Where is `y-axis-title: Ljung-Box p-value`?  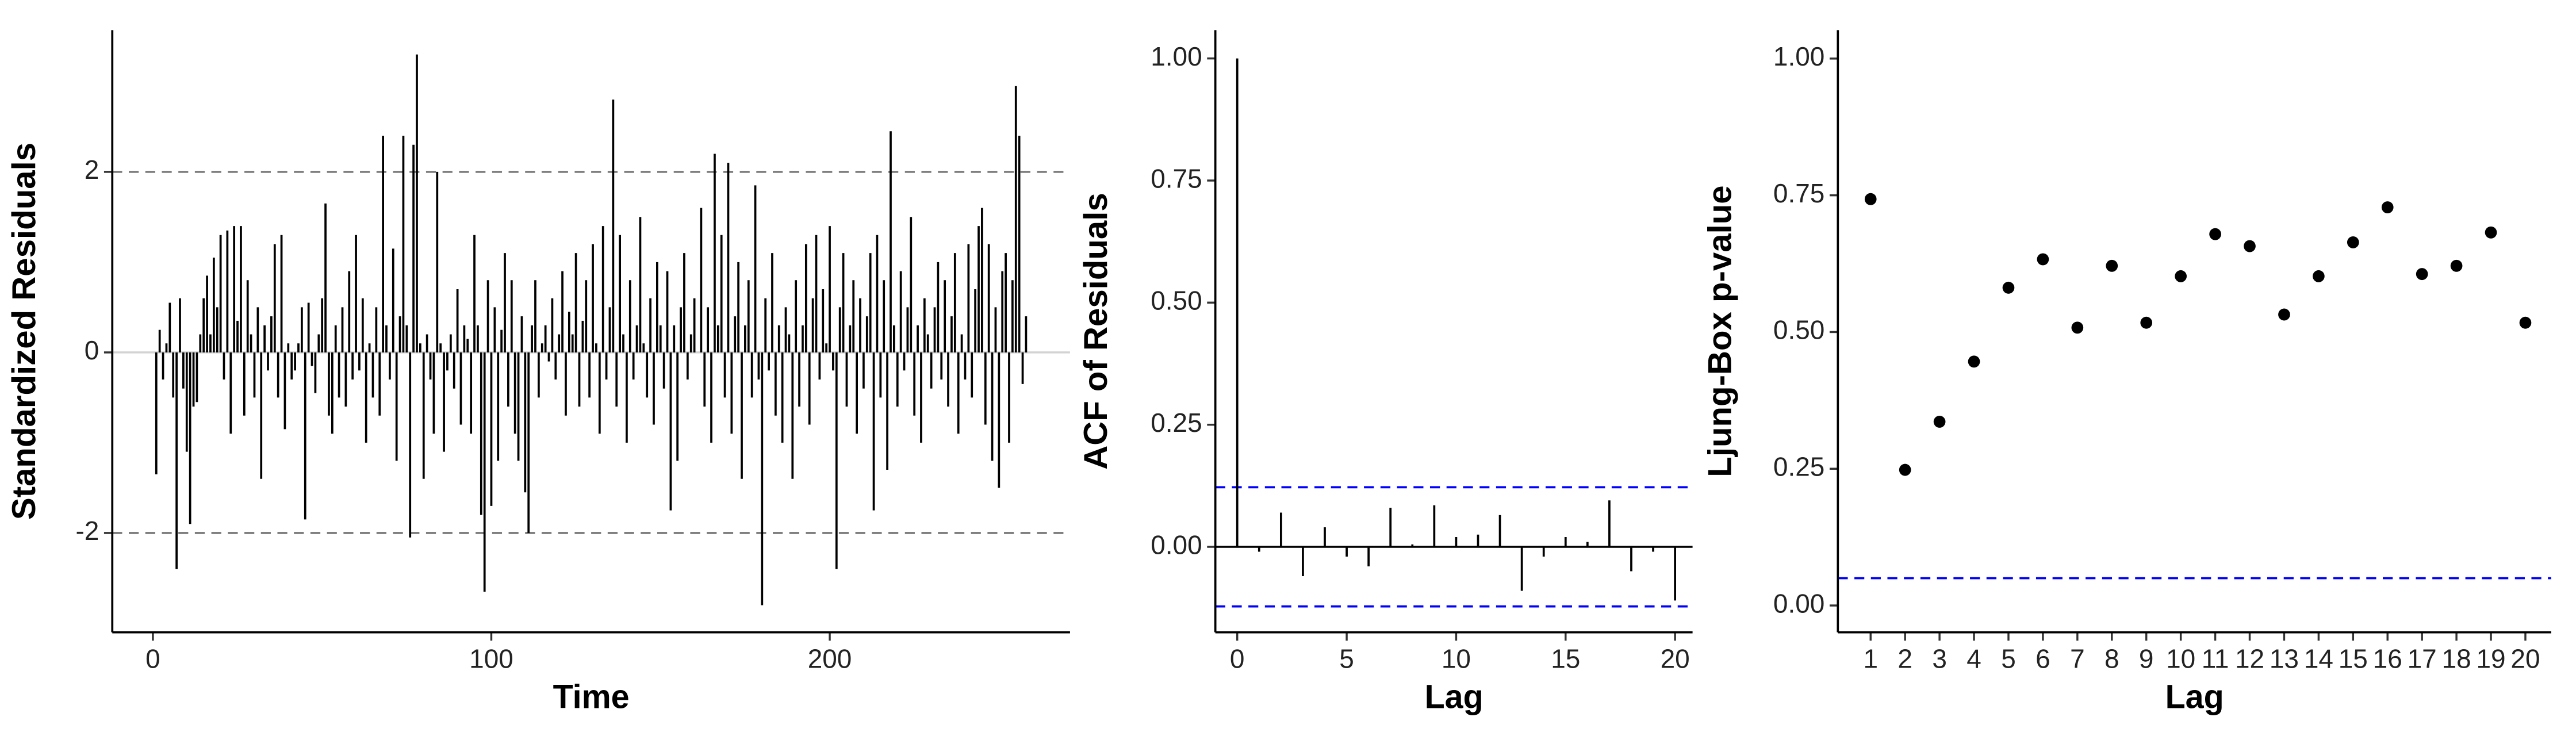 y-axis-title: Ljung-Box p-value is located at coordinates (1720, 331).